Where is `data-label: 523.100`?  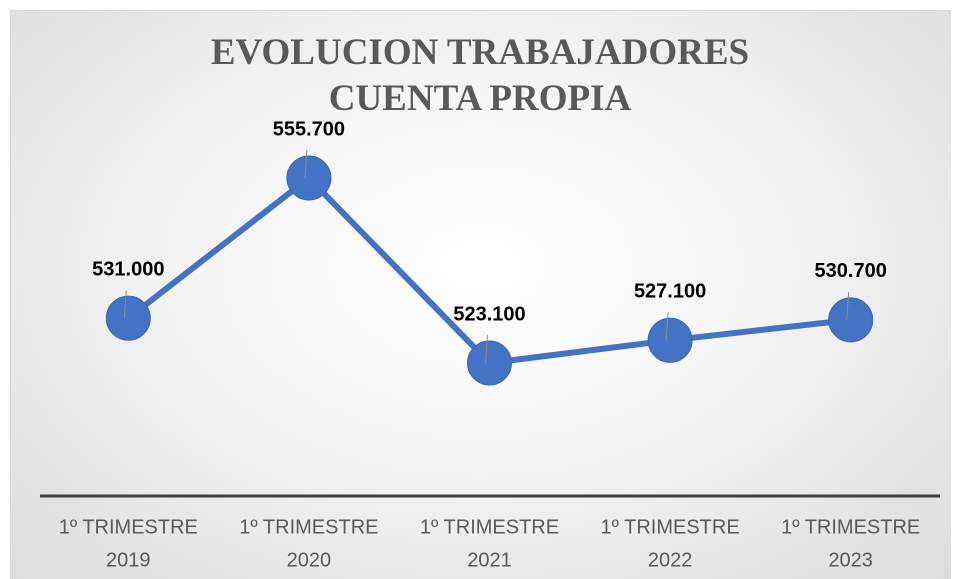
data-label: 523.100 is located at coordinates (489, 314).